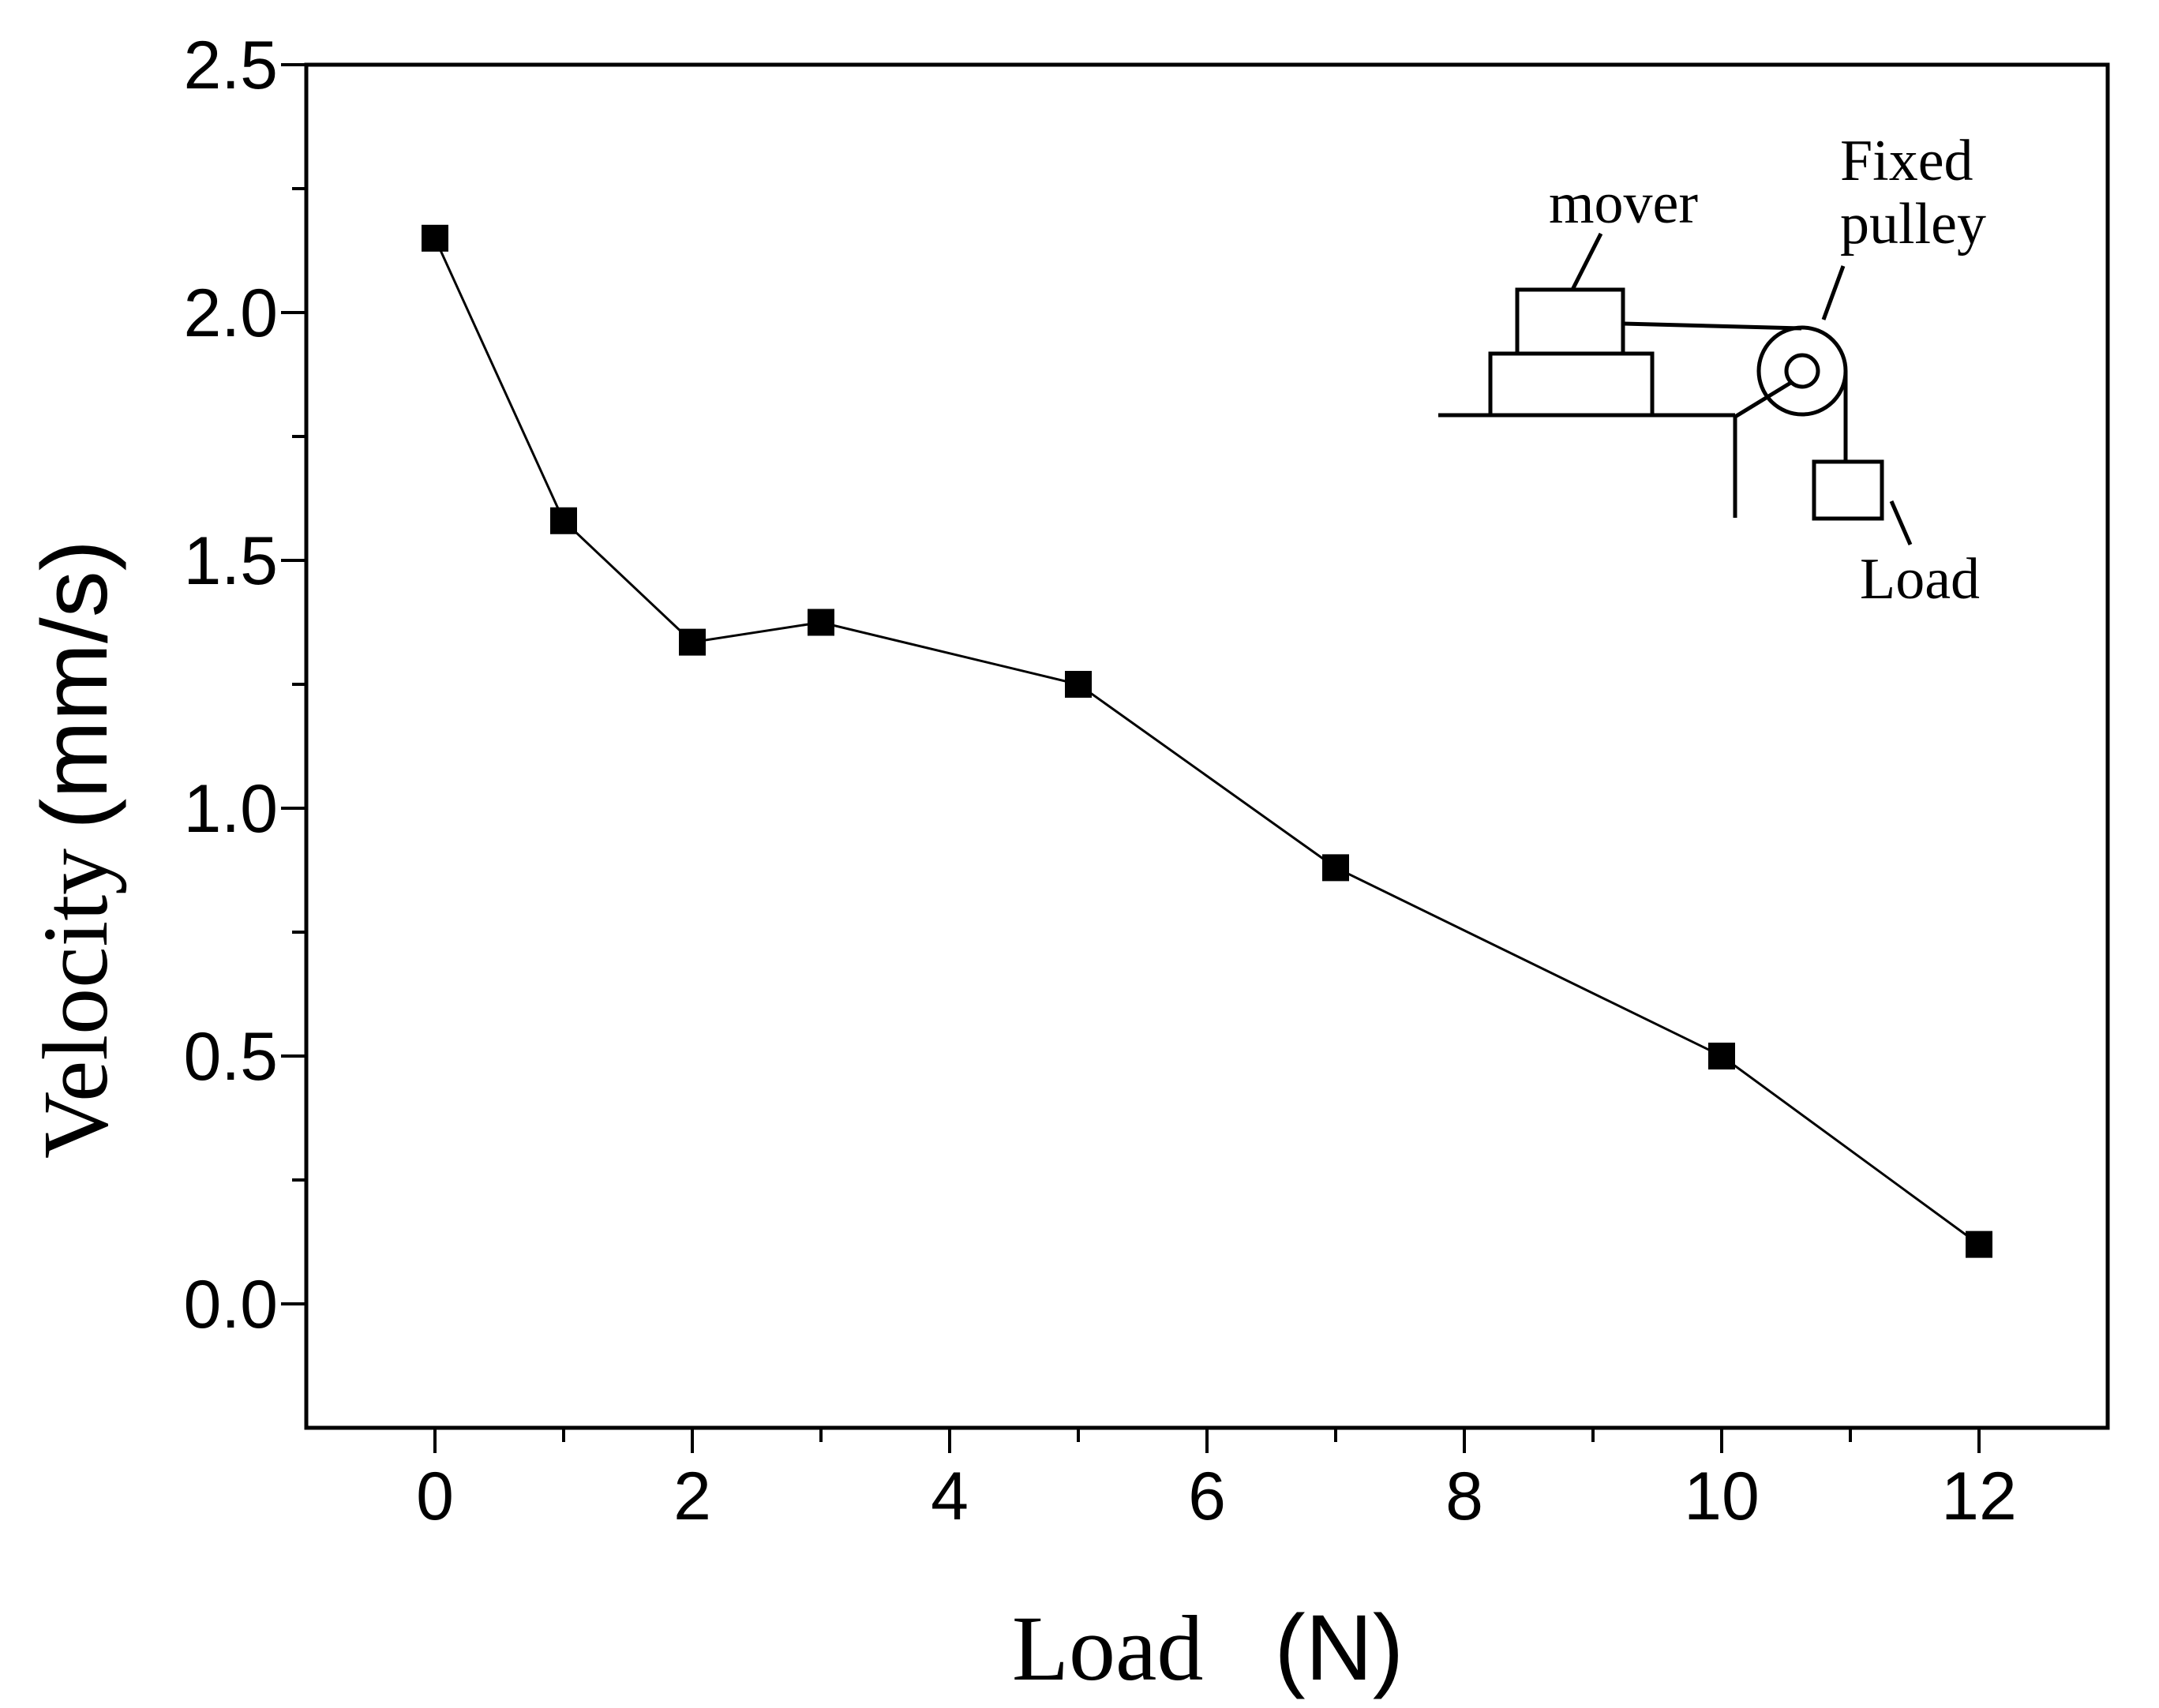  What do you see at coordinates (1339, 1648) in the screenshot?
I see `x-axis-title-unit: (N)` at bounding box center [1339, 1648].